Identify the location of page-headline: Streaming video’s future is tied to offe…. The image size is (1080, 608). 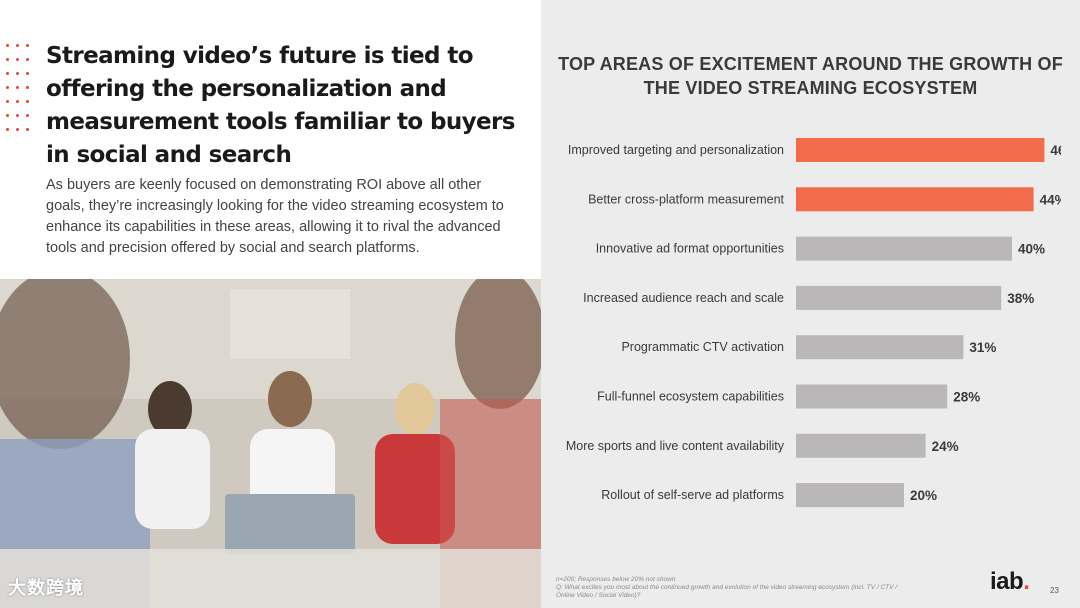
(281, 105).